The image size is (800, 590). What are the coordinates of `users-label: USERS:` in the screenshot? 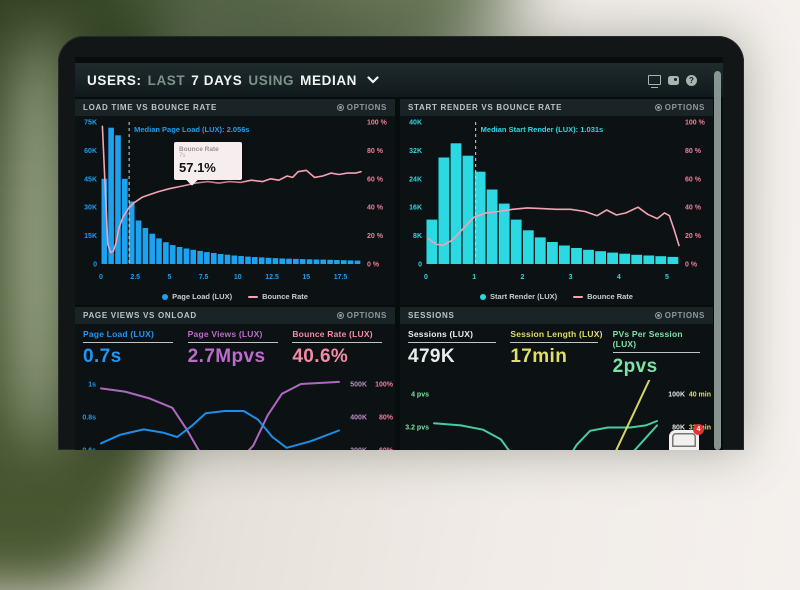 It's located at (114, 80).